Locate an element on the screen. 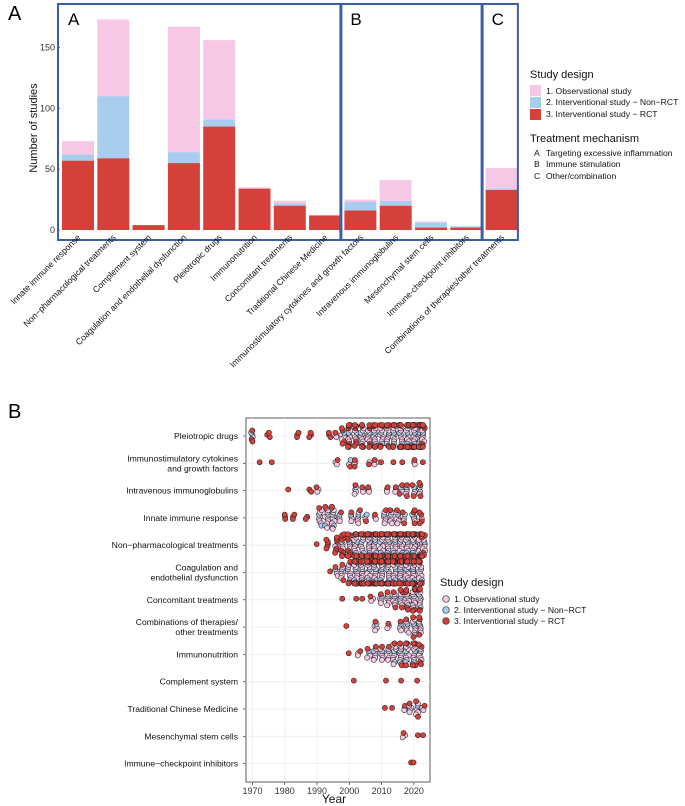  panel-a-category-label: Mesenchymal stem cells is located at coordinates (398, 268).